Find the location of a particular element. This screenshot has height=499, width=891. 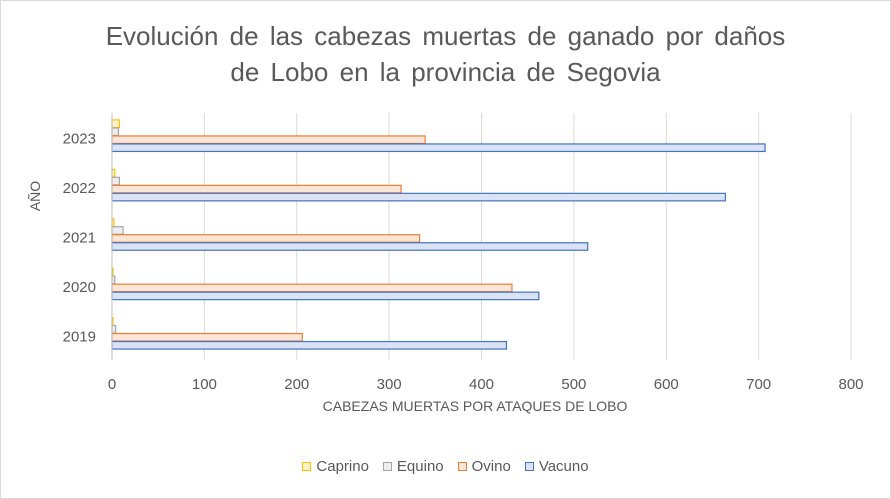

x-axis-title: CABEZAS MUERTAS POR ATAQUES DE LOBO is located at coordinates (475, 406).